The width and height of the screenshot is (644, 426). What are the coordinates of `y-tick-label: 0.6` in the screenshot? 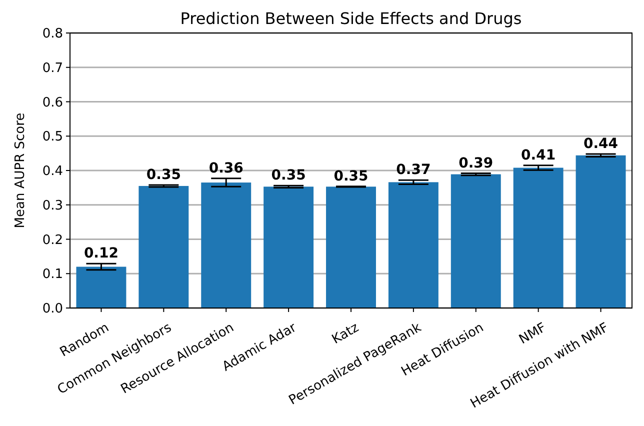 It's located at (52, 102).